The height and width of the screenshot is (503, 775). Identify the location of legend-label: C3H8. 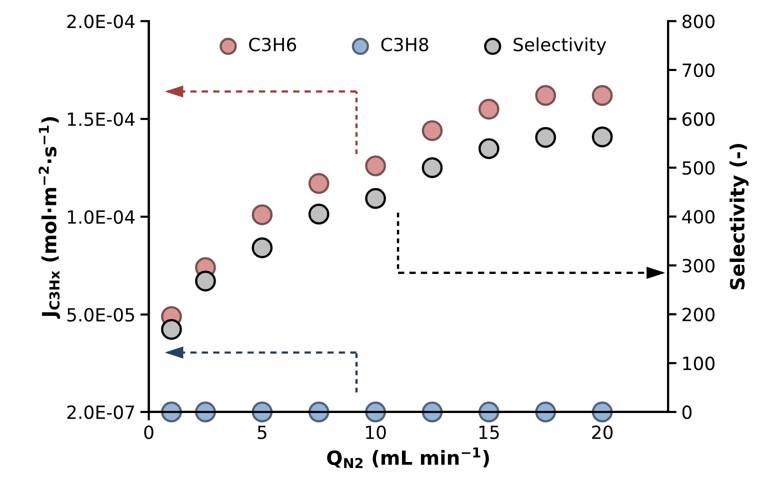
(404, 45).